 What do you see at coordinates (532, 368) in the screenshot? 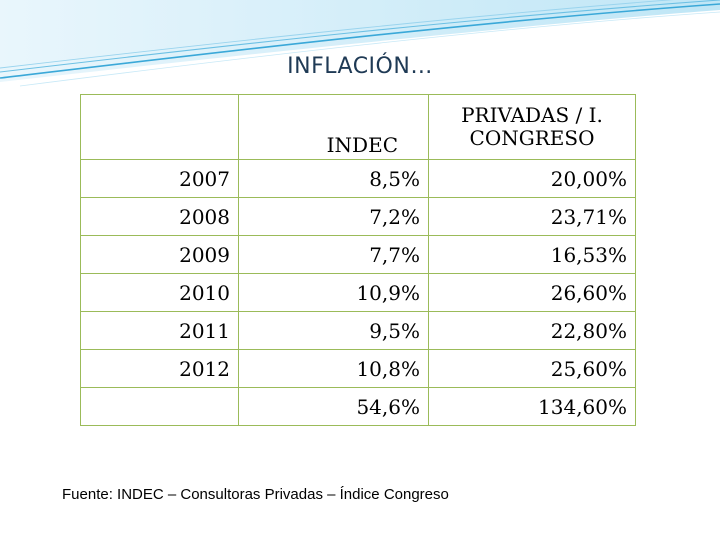
I see `privadas-cell: 25,60%` at bounding box center [532, 368].